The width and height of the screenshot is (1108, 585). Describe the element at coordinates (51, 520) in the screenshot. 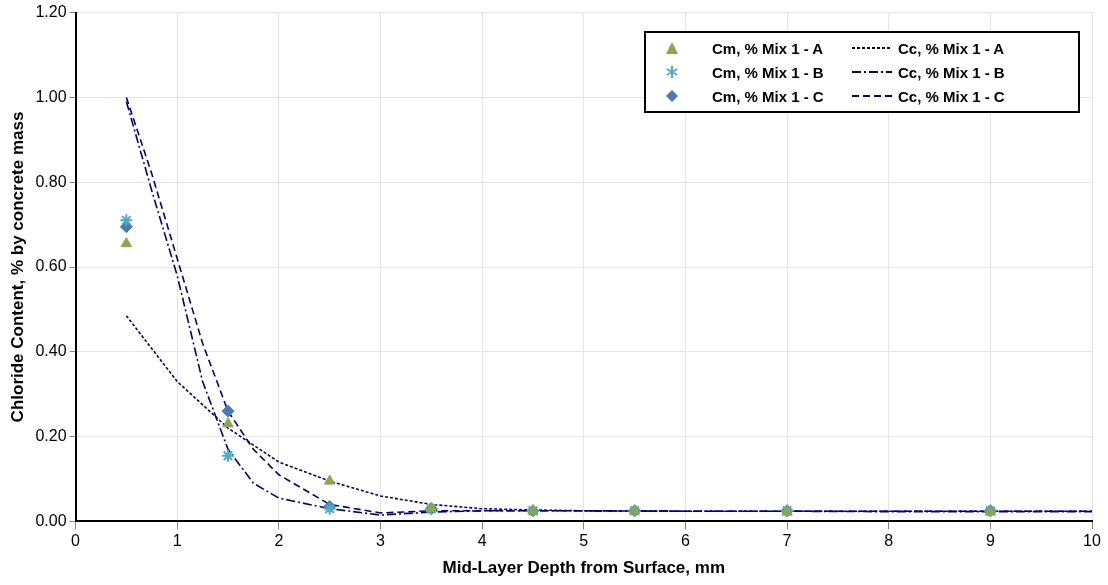

I see `y-tick-label: 0.00` at that location.